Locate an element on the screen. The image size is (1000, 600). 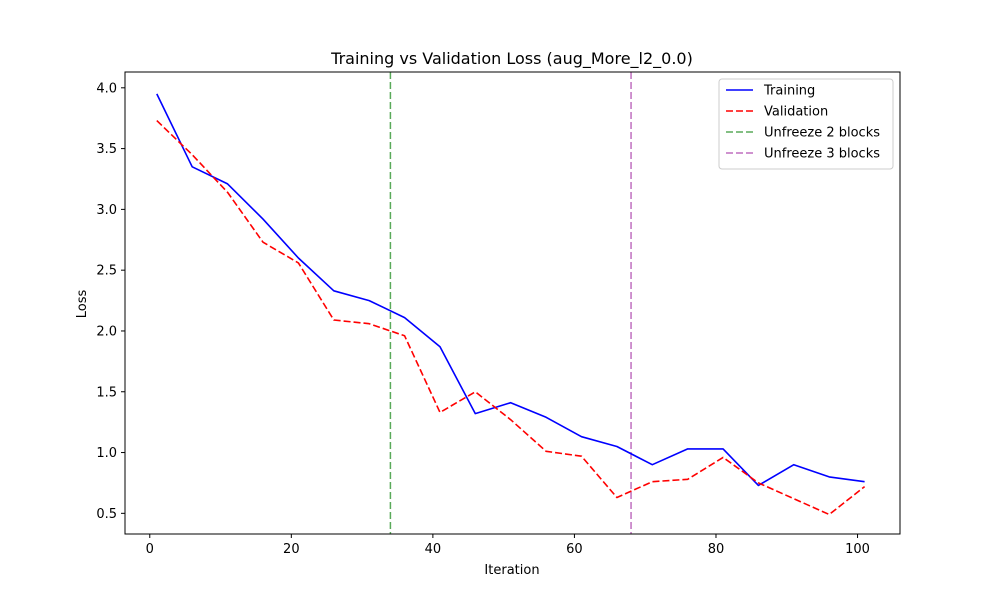
y-tick-label: 1.0 is located at coordinates (106, 453).